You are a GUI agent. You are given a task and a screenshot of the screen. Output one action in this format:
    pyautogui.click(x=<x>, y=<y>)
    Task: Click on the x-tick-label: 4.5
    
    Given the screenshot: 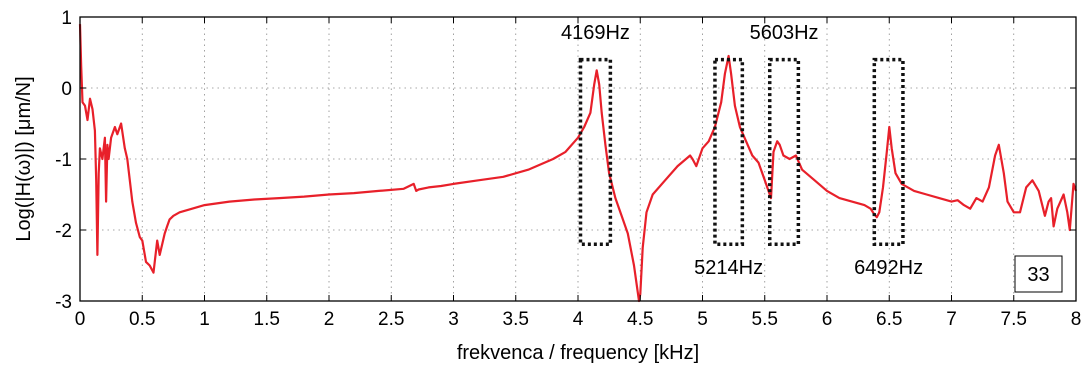 What is the action you would take?
    pyautogui.click(x=640, y=319)
    